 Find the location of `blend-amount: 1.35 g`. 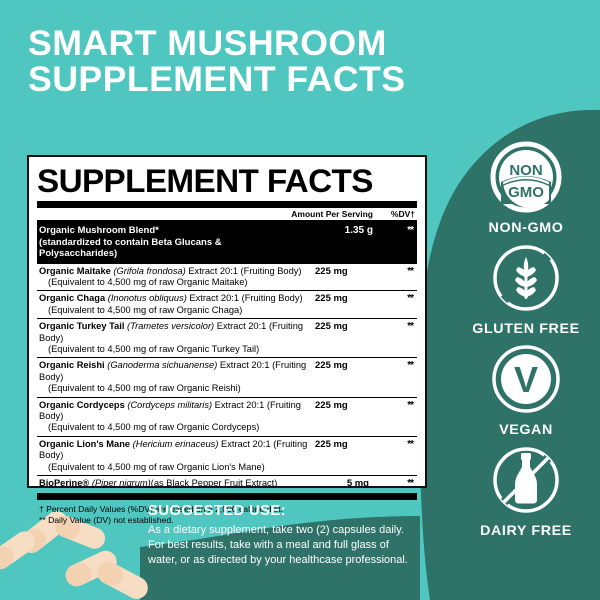

blend-amount: 1.35 g is located at coordinates (358, 230).